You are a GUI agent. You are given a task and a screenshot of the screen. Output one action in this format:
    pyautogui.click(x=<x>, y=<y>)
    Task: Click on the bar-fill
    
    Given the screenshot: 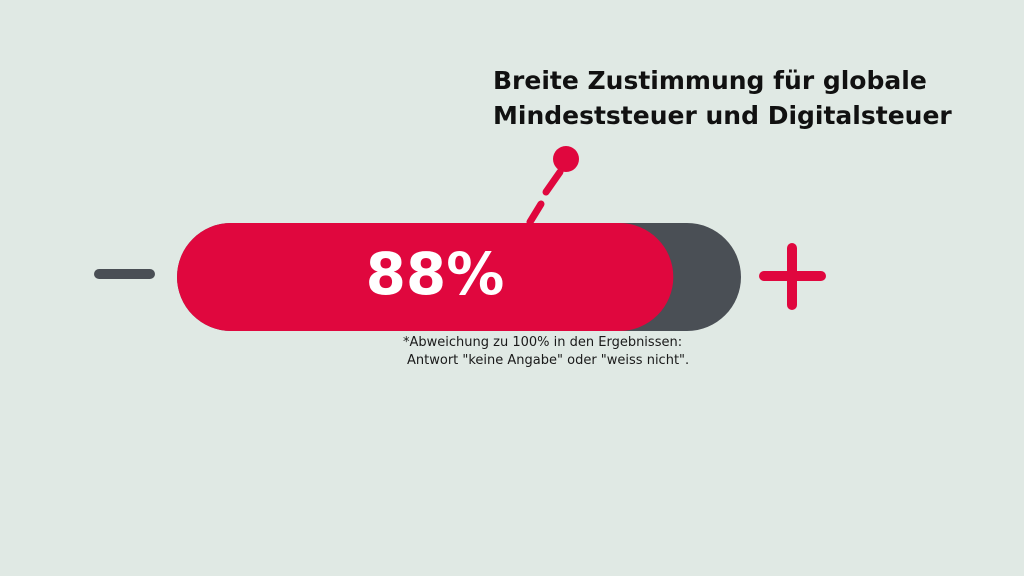 What is the action you would take?
    pyautogui.click(x=425, y=277)
    